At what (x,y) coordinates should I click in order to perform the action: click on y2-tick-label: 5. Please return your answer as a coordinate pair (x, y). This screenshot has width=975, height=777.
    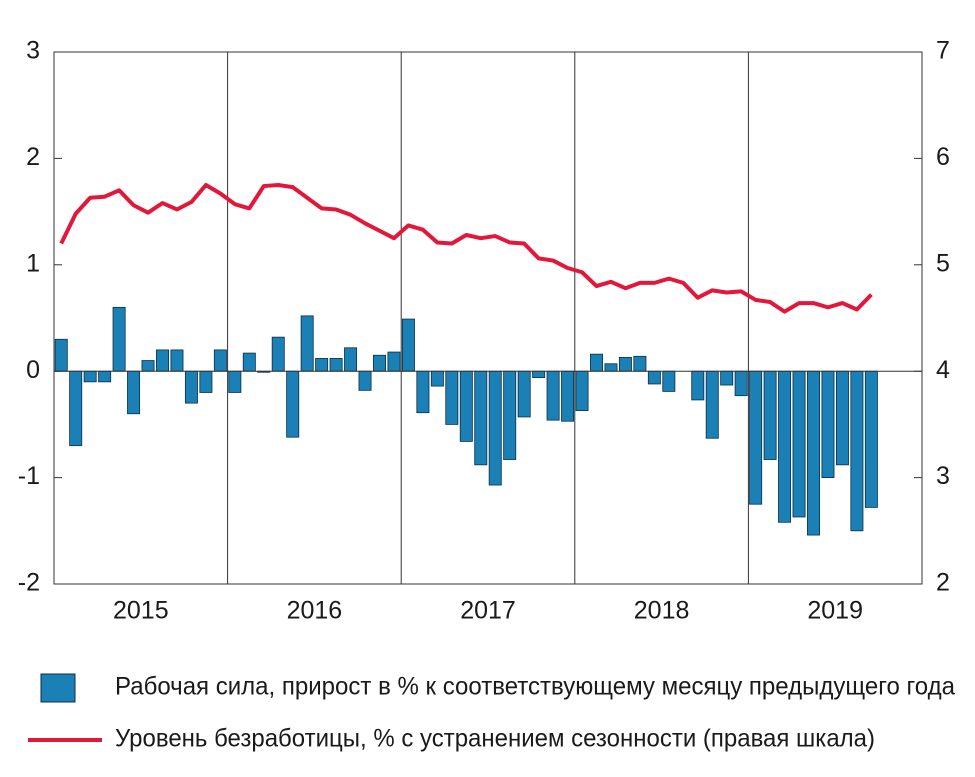
    Looking at the image, I should click on (943, 263).